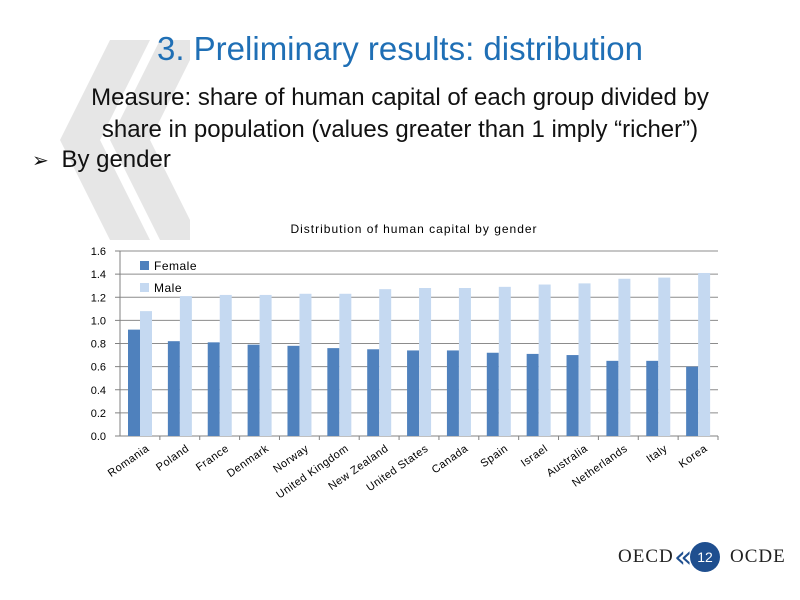  Describe the element at coordinates (399, 48) in the screenshot. I see `slide-title: 3. Preliminary results: distribution` at that location.